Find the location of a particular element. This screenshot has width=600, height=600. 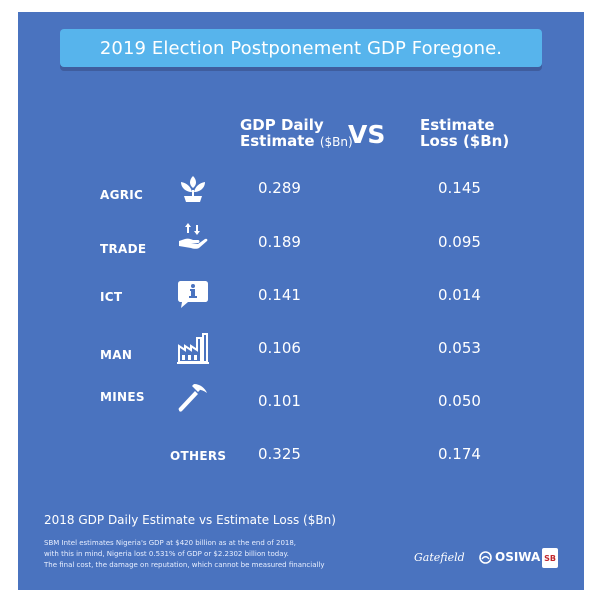

loss-header-line2: Loss ($Bn) is located at coordinates (465, 141).